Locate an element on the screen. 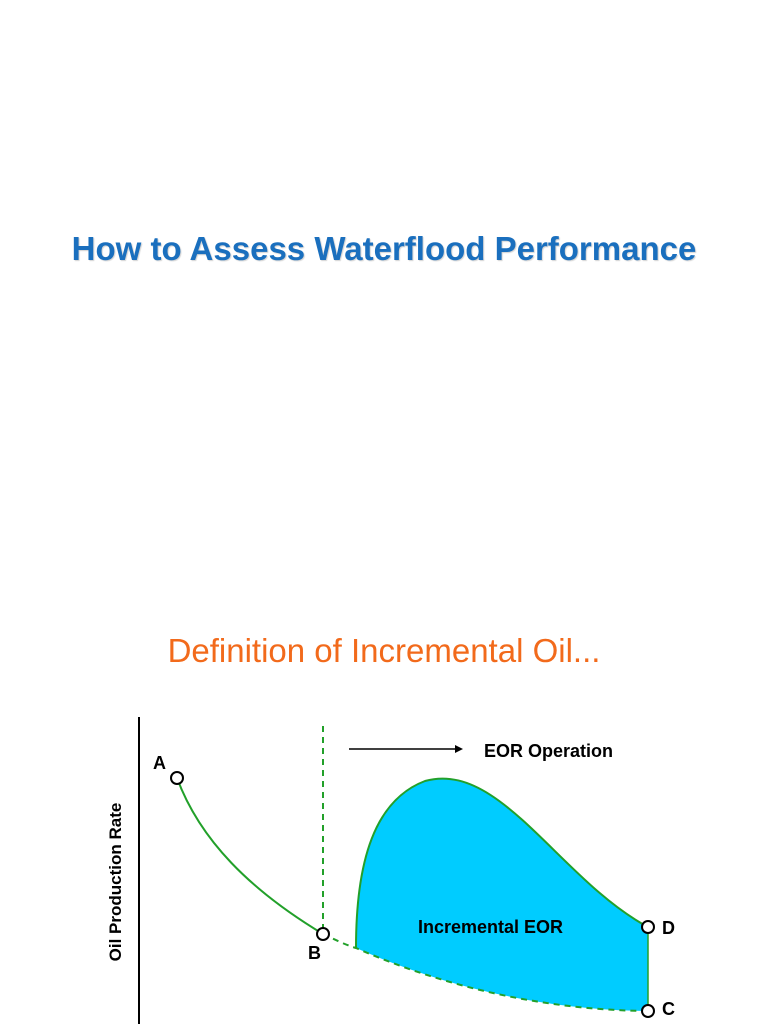 Image resolution: width=768 pixels, height=1024 pixels. eor-arrow-head is located at coordinates (459, 749).